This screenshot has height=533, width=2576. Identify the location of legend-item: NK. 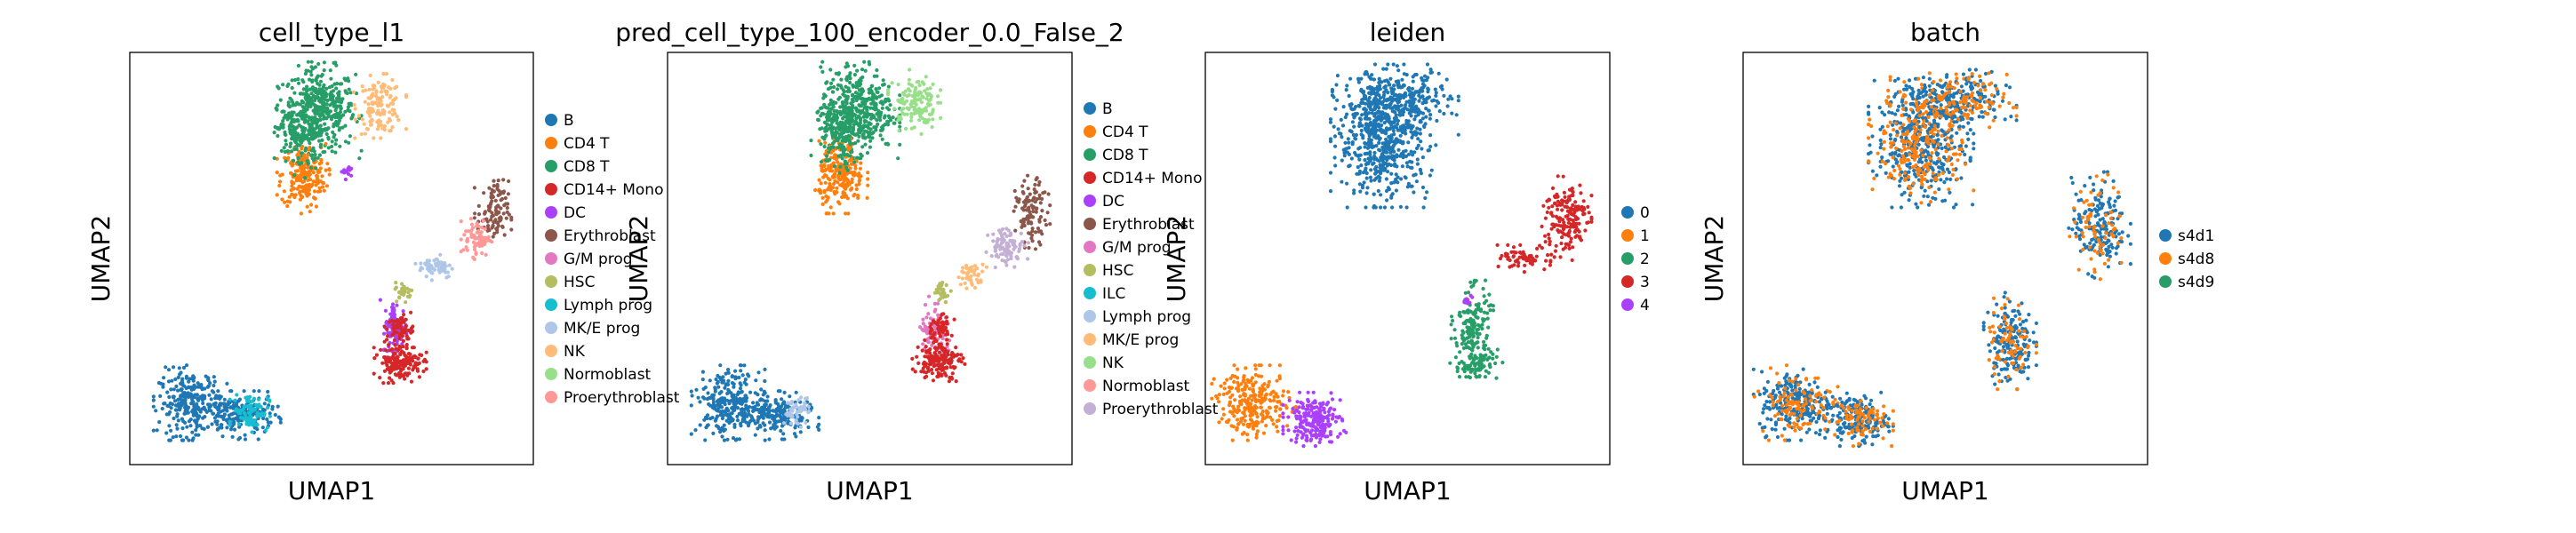
(565, 352).